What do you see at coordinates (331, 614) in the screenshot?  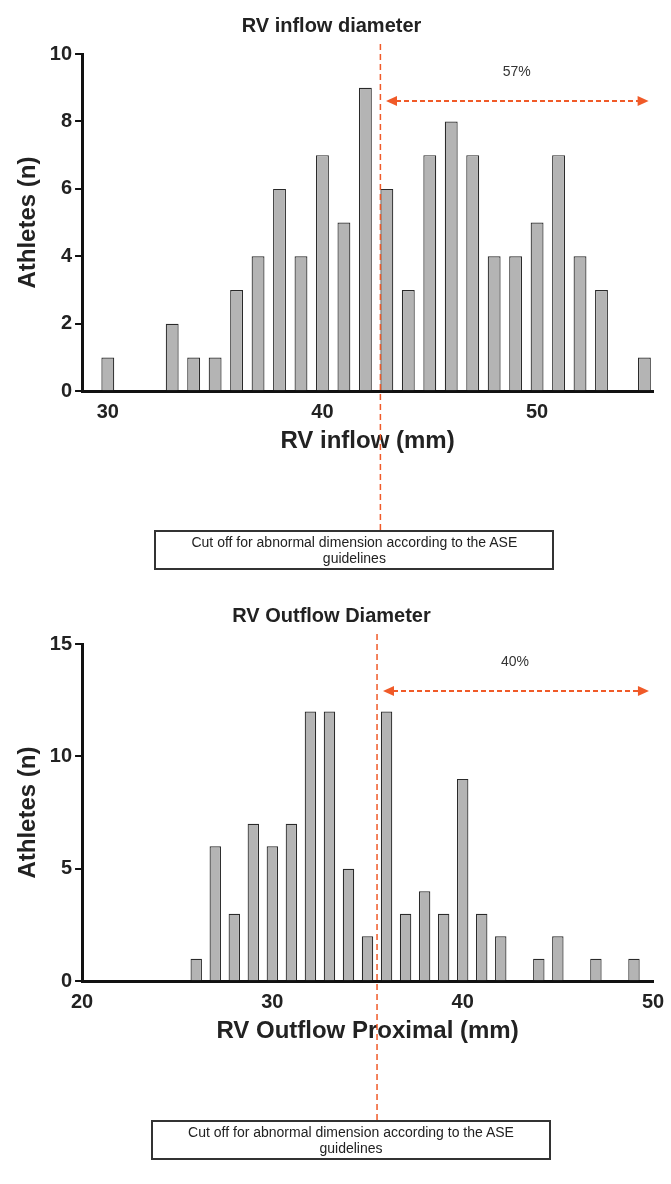 I see `chart-title: RV Outflow Diameter` at bounding box center [331, 614].